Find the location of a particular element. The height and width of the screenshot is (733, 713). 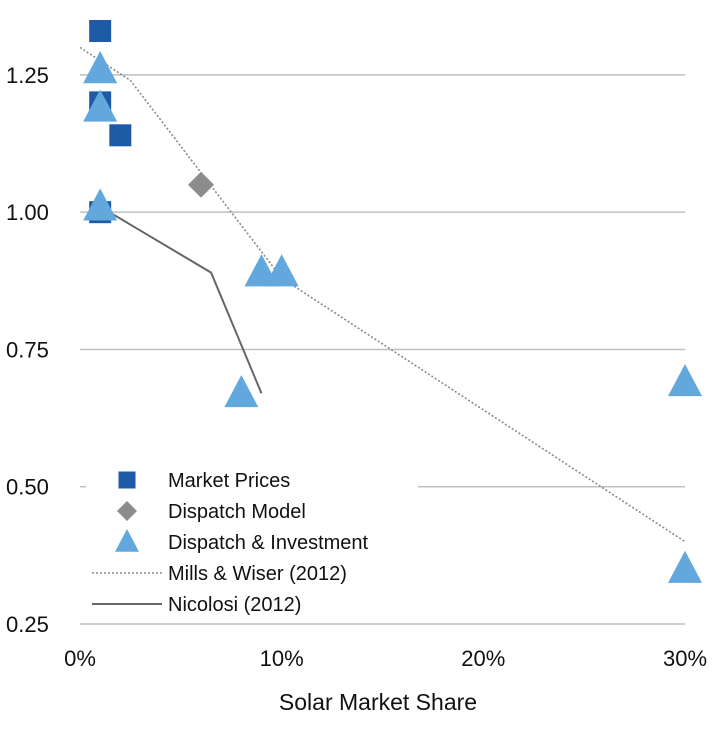

x-tick-label: 20% is located at coordinates (483, 658).